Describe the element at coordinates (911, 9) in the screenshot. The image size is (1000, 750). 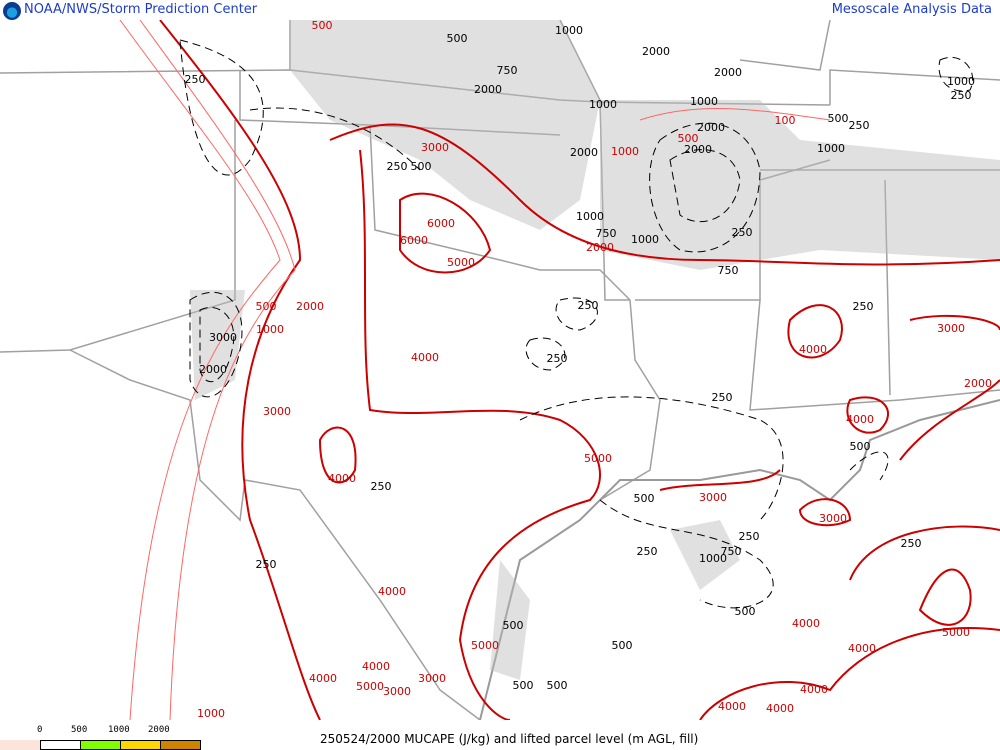
I see `mesoscale-analysis-link: Mesoscale Analysis Data` at that location.